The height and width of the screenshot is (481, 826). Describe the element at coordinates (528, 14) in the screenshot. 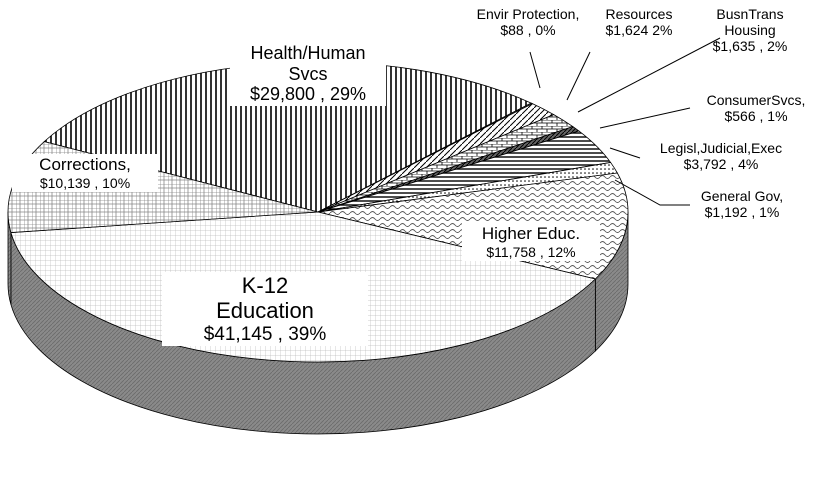

I see `slice-name: Envir Protection,` at that location.